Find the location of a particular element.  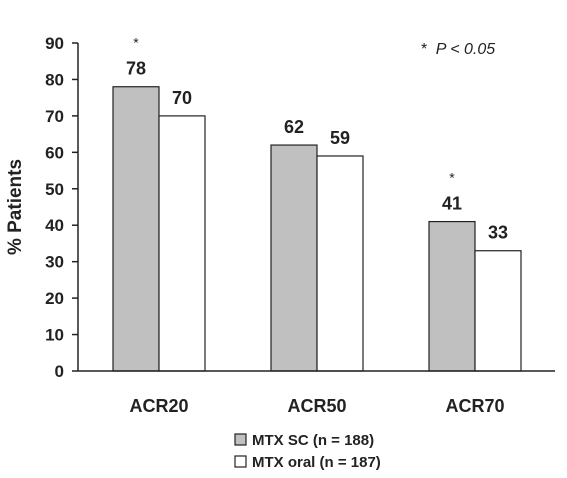

y-tick-label: 60 is located at coordinates (54, 152).